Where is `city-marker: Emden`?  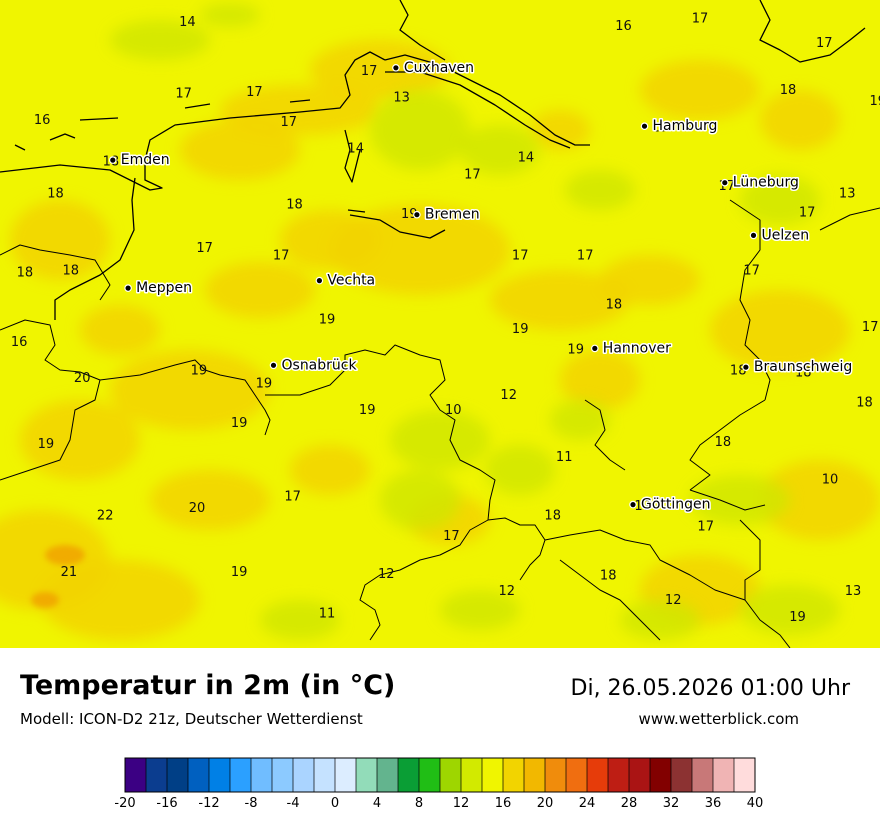
city-marker: Emden is located at coordinates (140, 160).